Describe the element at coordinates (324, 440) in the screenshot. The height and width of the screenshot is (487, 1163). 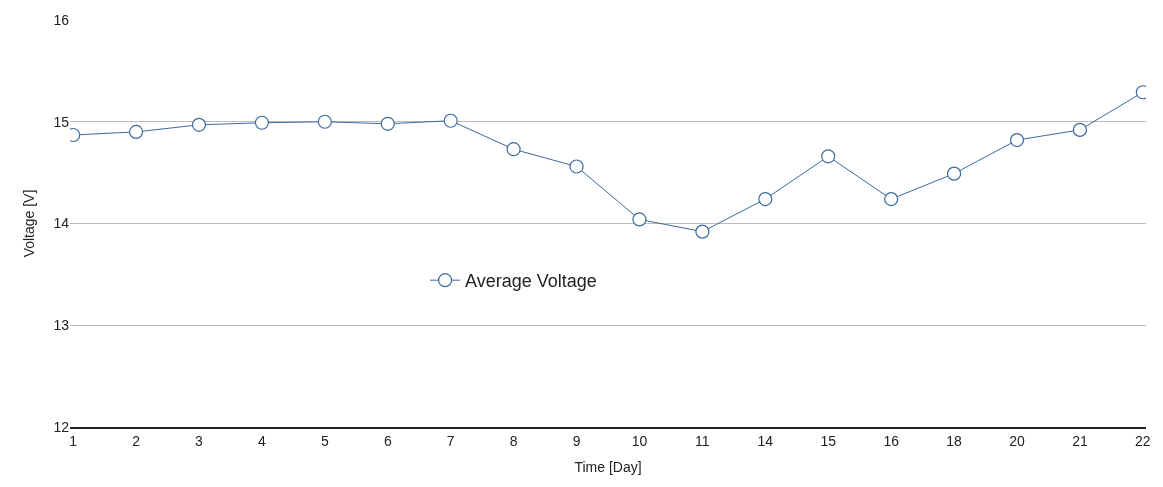
I see `x-tick-label: 5` at that location.